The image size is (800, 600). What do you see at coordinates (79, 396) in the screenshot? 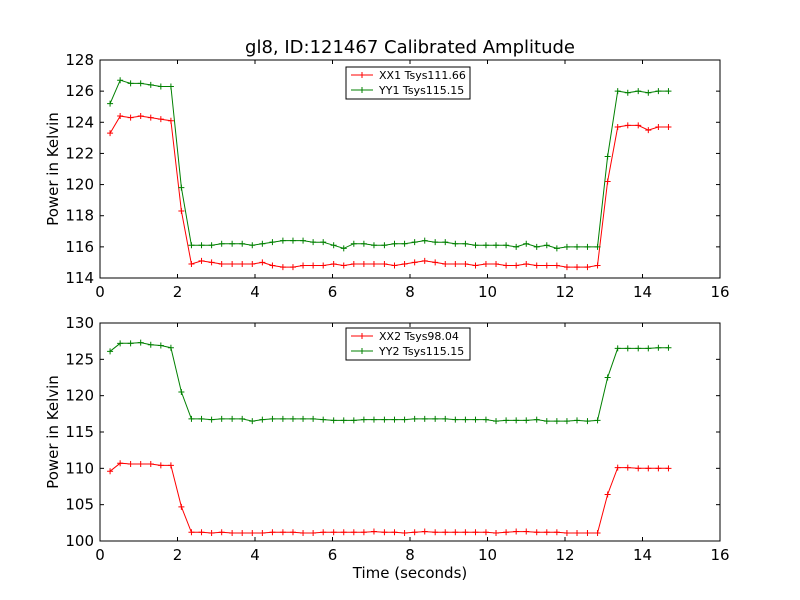
I see `y-tick-label: 120` at bounding box center [79, 396].